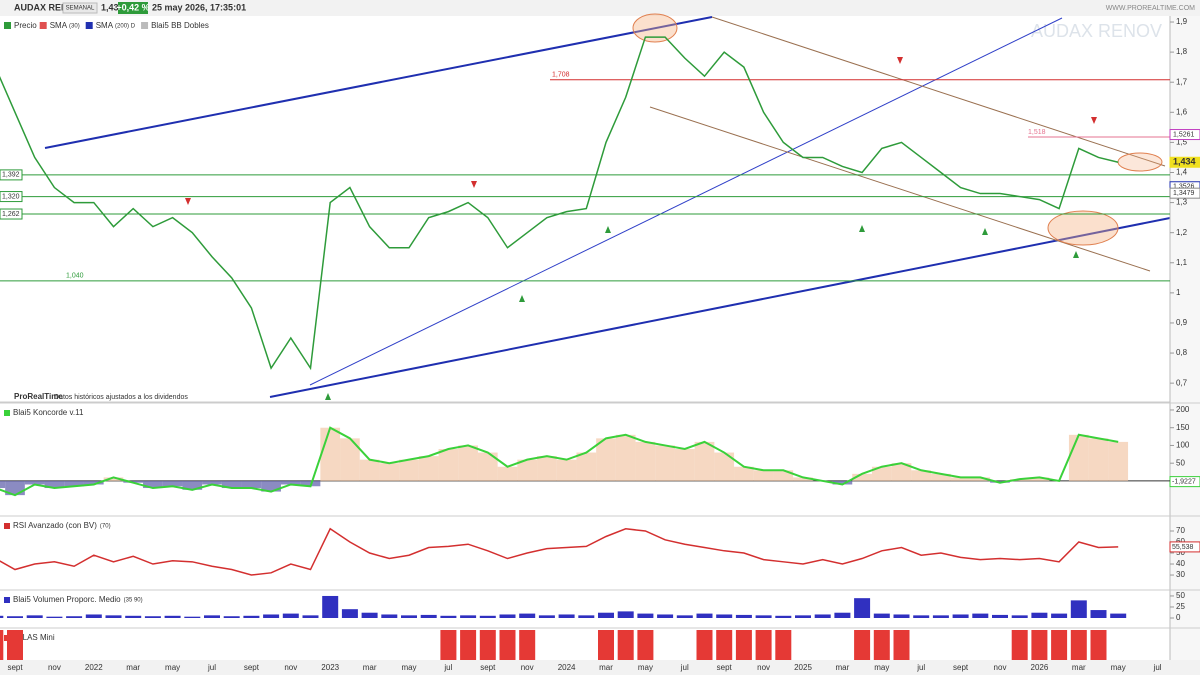 The image size is (1200, 675). I want to click on period-box, so click(80, 8).